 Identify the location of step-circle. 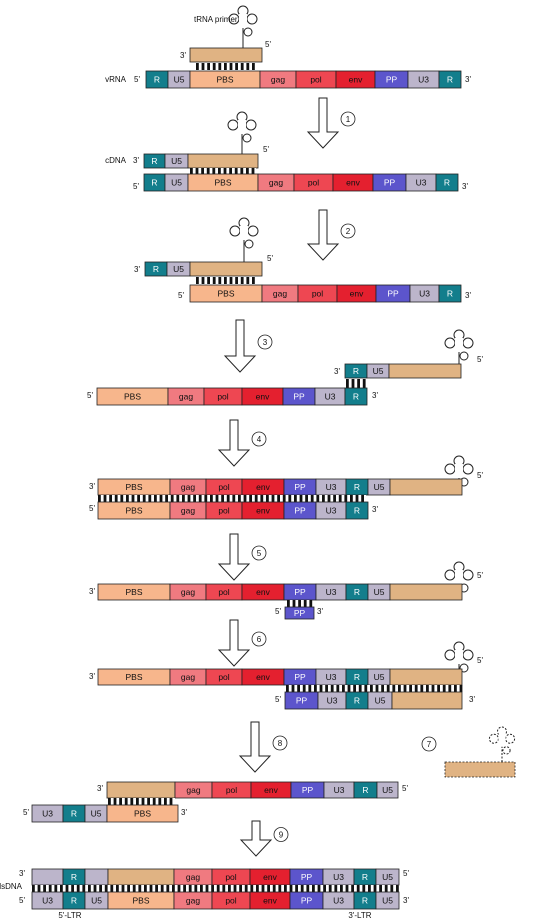
(348, 231).